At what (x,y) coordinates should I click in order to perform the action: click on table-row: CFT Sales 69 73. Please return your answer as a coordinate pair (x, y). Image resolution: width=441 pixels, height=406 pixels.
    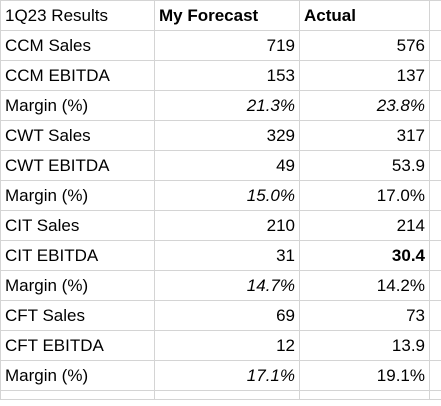
    Looking at the image, I should click on (220, 315).